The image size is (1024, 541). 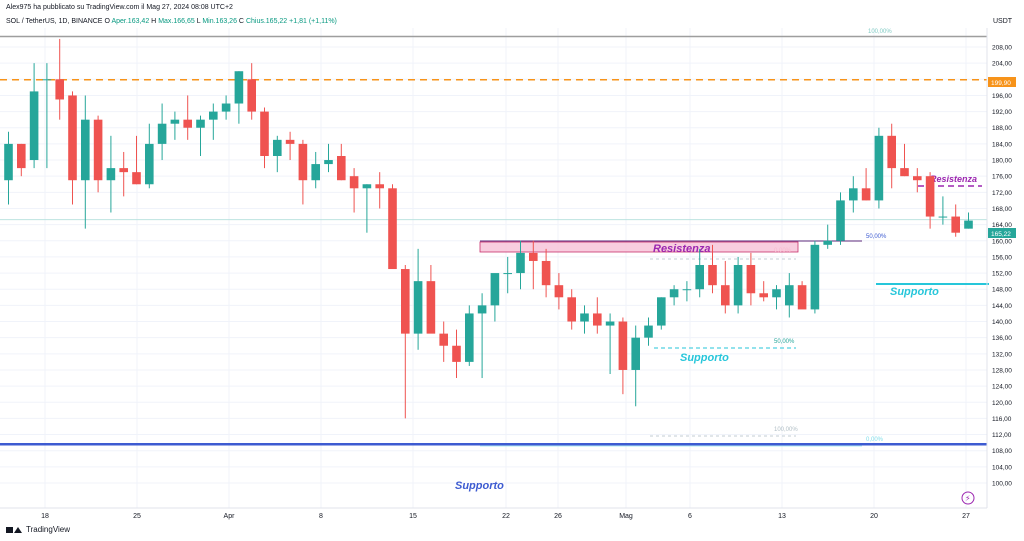 I want to click on annotation-supporto-mid: Supporto, so click(x=704, y=358).